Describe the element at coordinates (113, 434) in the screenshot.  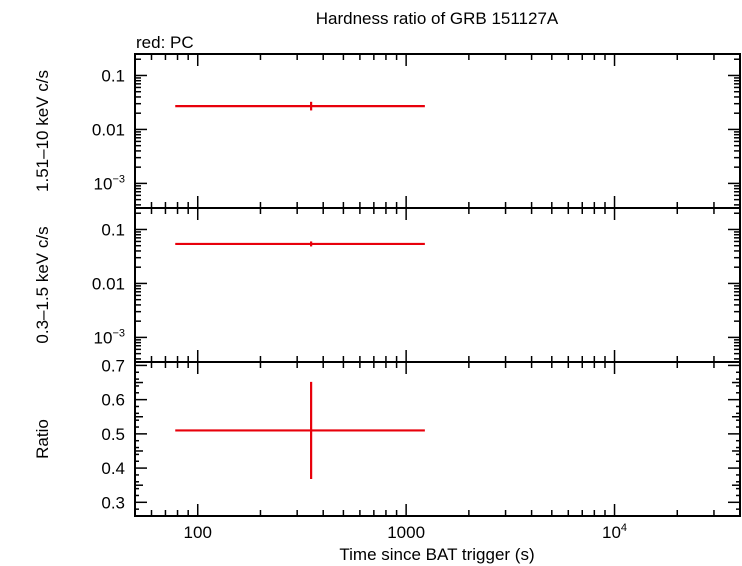
I see `y-tick-label: 0.5` at that location.